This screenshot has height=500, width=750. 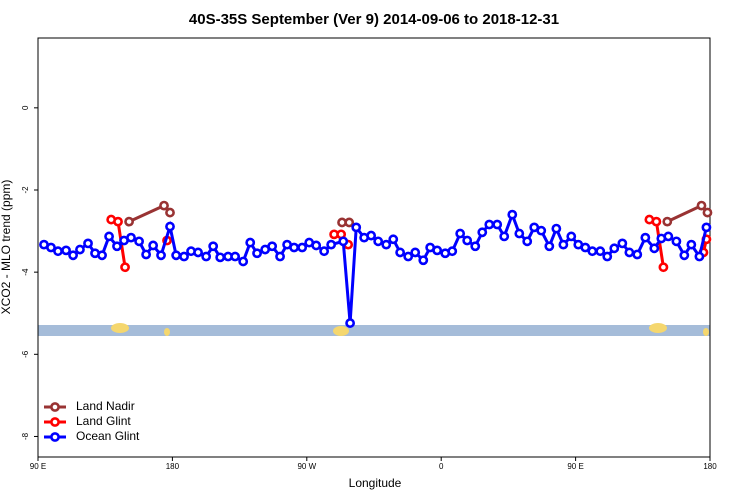 What do you see at coordinates (103, 421) in the screenshot?
I see `legend-label: Land Glint` at bounding box center [103, 421].